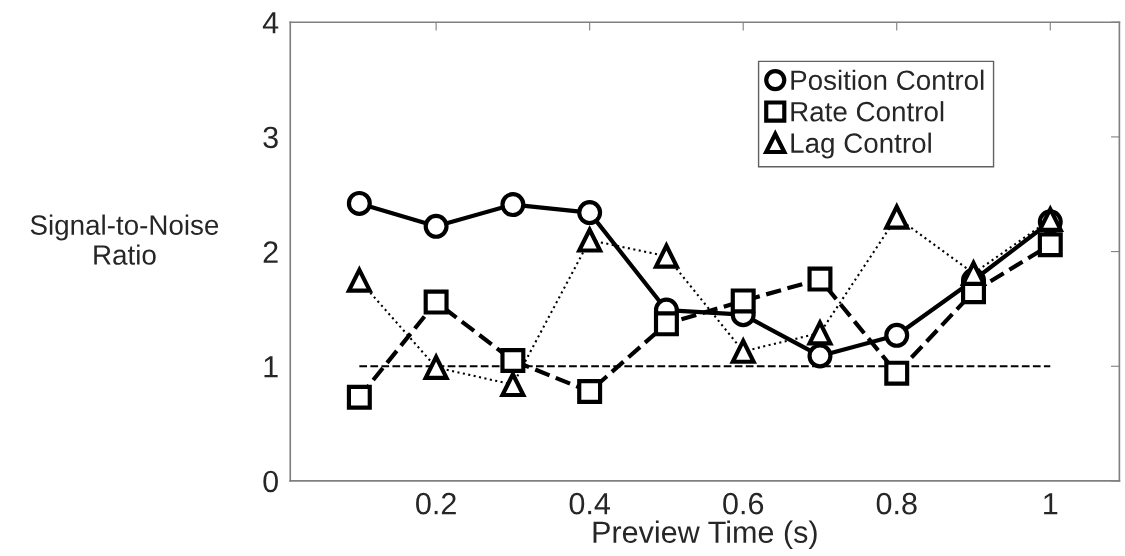  What do you see at coordinates (867, 111) in the screenshot?
I see `legend-label: Rate Control` at bounding box center [867, 111].